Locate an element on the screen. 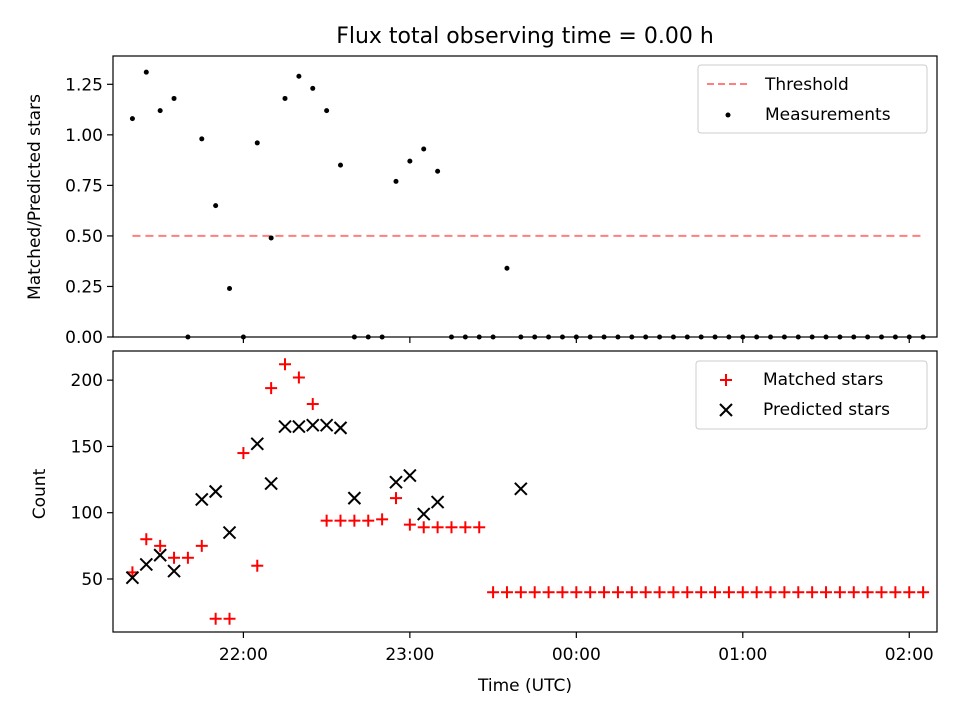 The width and height of the screenshot is (960, 720). top-y-tick-label: 1.25 is located at coordinates (84, 85).